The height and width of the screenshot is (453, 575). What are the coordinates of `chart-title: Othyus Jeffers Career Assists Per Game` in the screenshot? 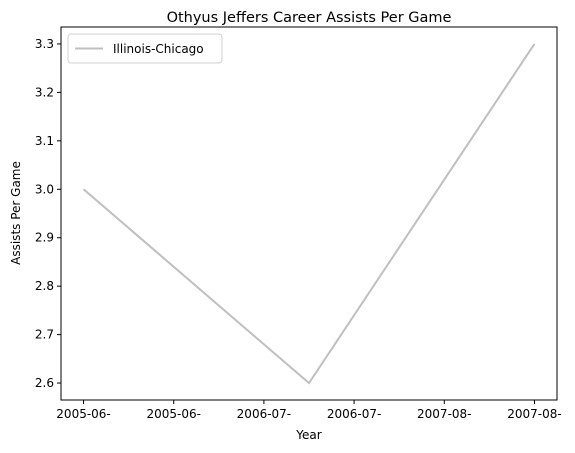 It's located at (309, 18).